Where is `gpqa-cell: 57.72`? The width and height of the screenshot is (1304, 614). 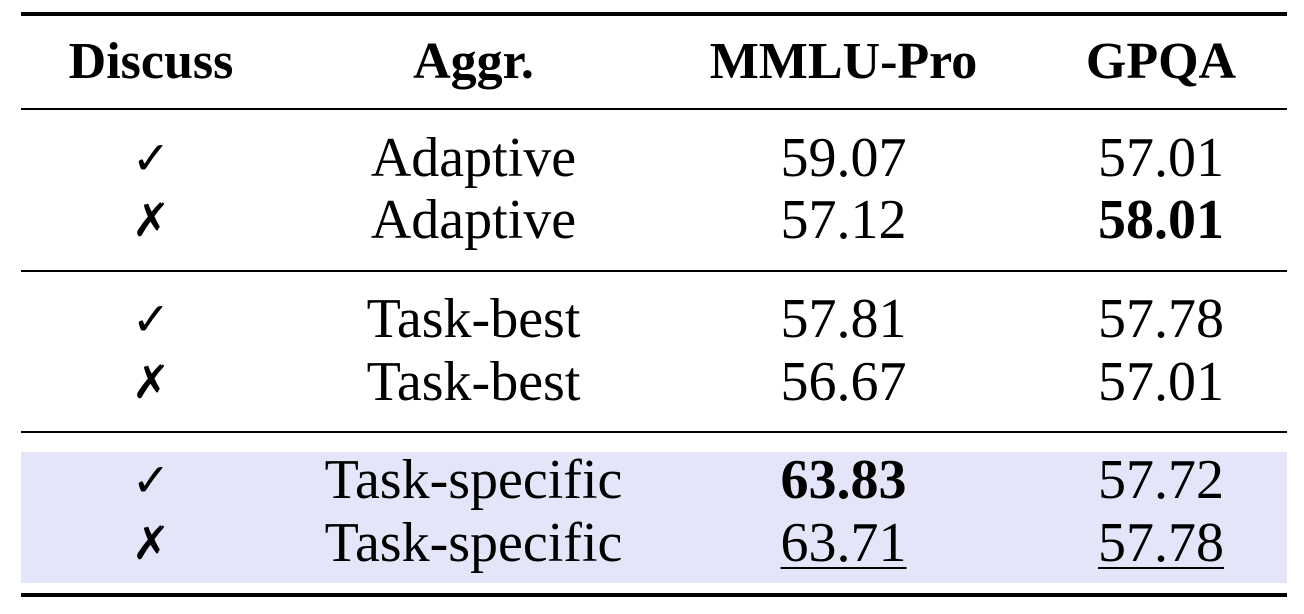
gpqa-cell: 57.72 is located at coordinates (1161, 480).